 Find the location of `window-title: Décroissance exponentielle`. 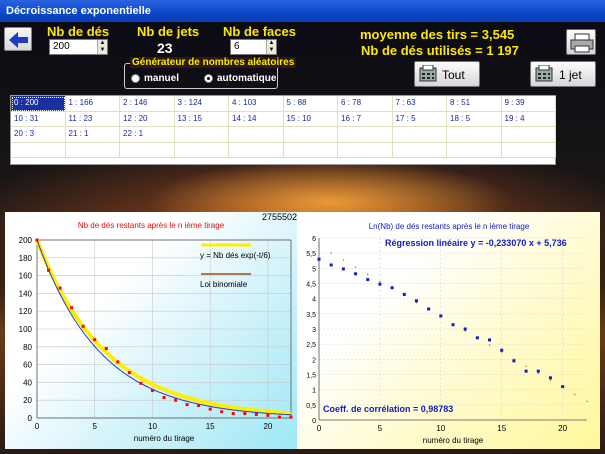

window-title: Décroissance exponentielle is located at coordinates (78, 11).